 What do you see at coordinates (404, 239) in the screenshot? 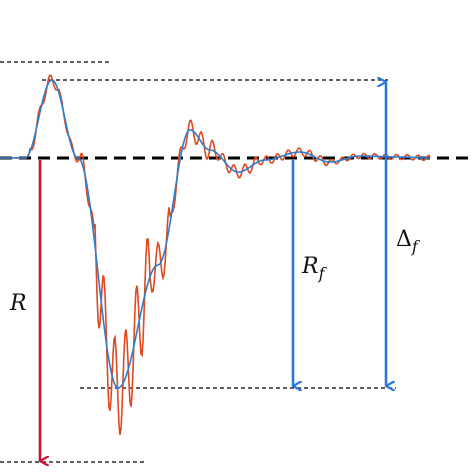
I see `delta-f-label-main: Δ` at bounding box center [404, 239].